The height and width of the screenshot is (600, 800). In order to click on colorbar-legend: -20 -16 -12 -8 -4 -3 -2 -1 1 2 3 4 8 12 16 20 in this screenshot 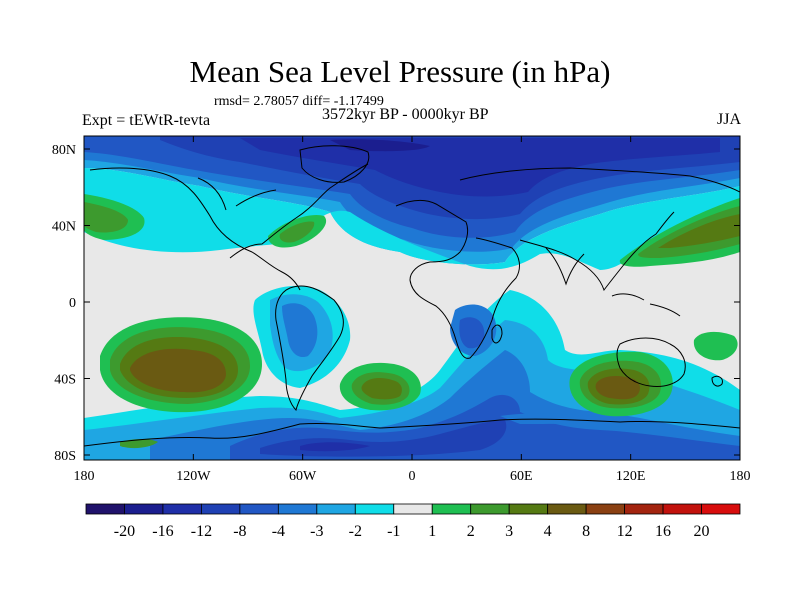, I will do `click(413, 521)`.